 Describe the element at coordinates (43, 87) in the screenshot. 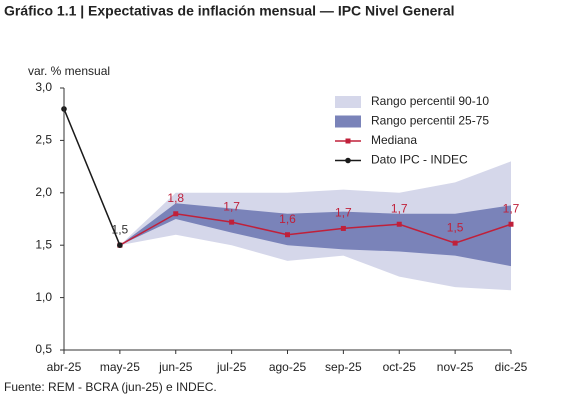

I see `y-tick-label: 3,0` at that location.